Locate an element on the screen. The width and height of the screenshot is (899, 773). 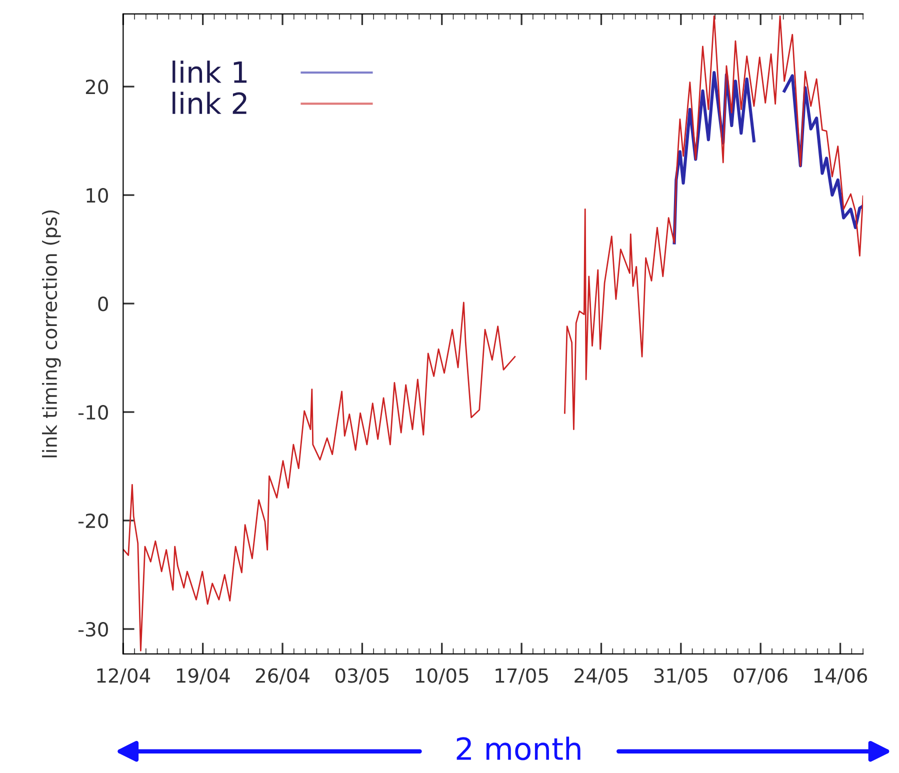
x-tick-label: 12/04 is located at coordinates (123, 676).